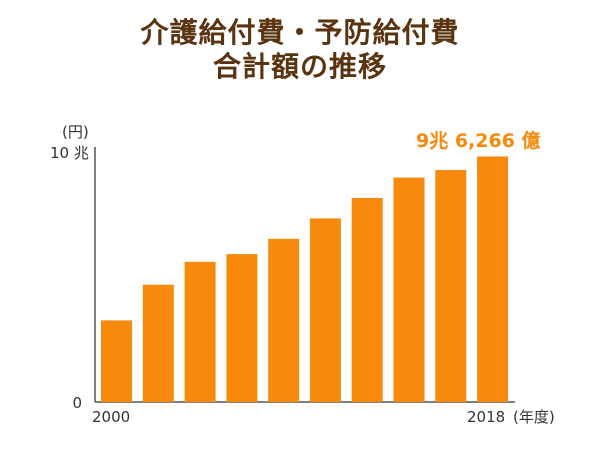  Describe the element at coordinates (158, 343) in the screenshot. I see `bar-2002` at that location.